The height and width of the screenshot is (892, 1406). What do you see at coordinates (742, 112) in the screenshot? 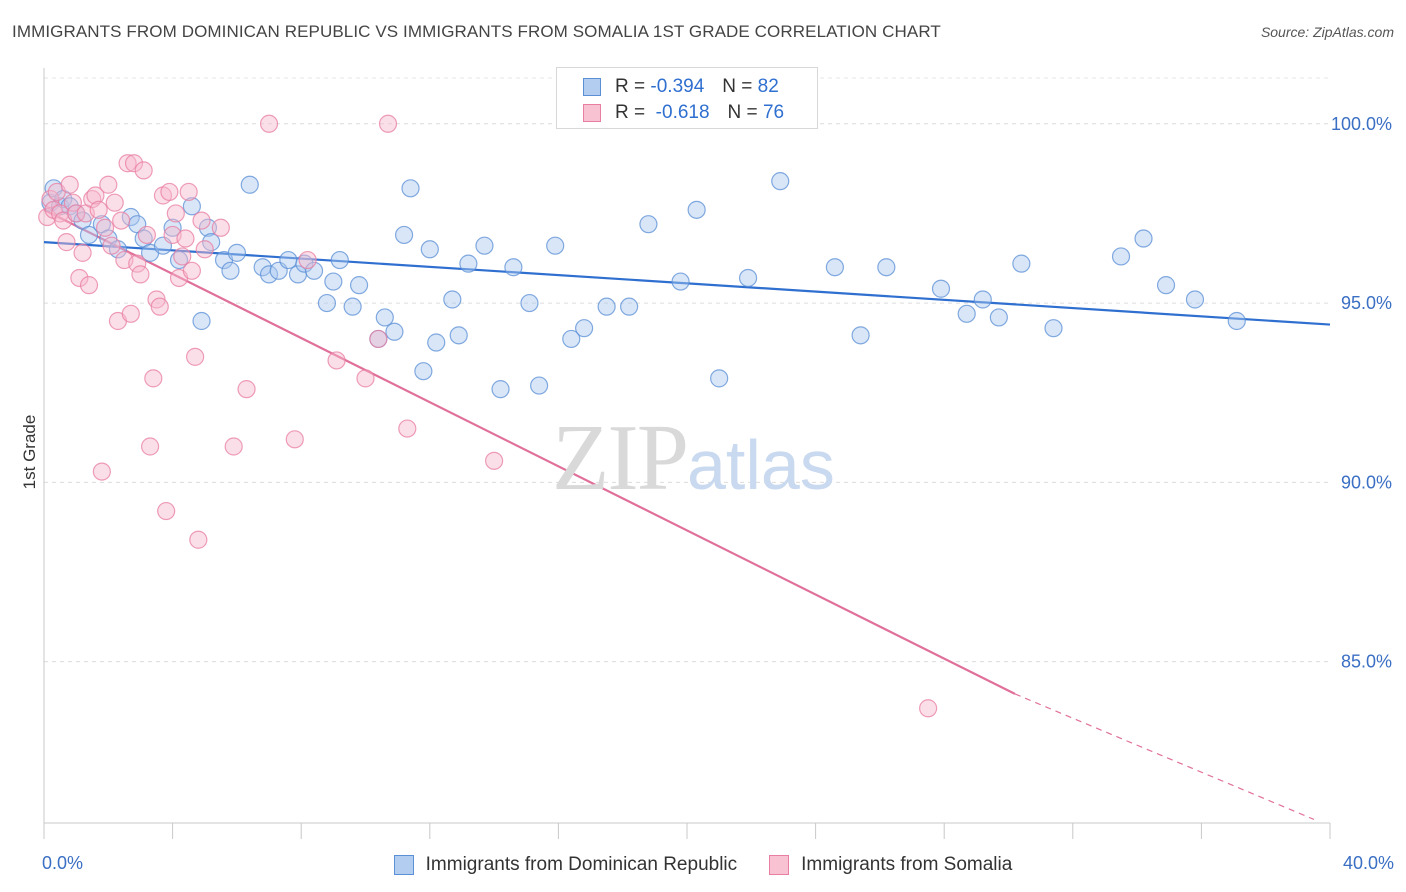
I see `legend-n-label: N =` at bounding box center [742, 112].